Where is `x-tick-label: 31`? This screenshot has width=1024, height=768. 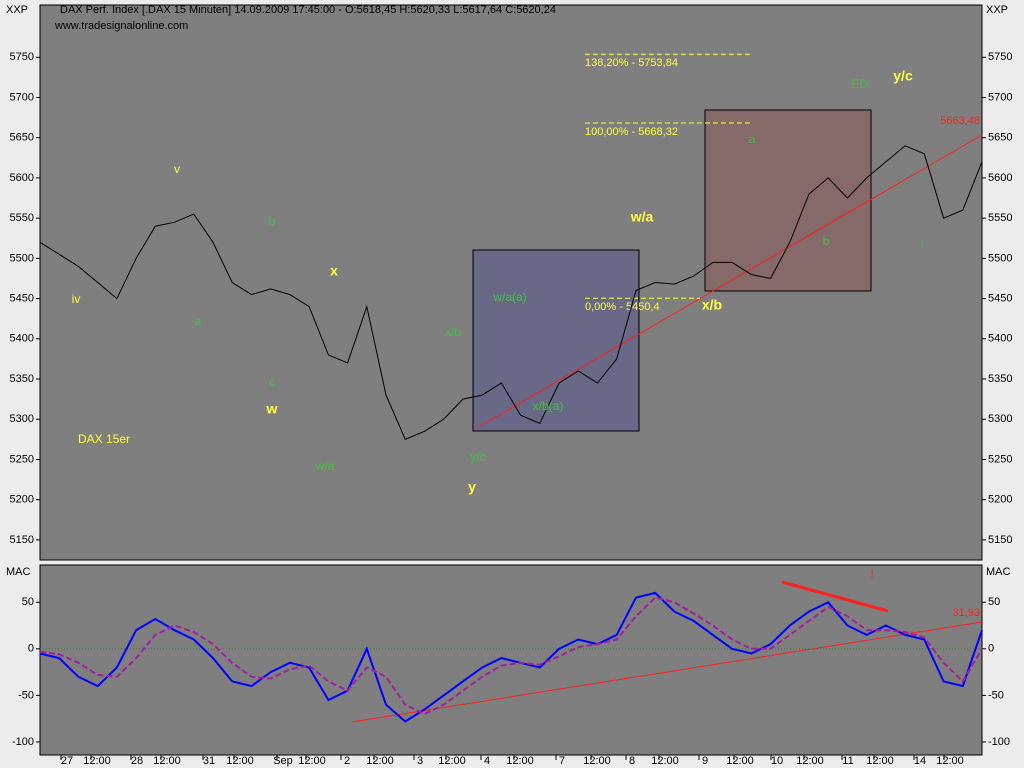 x-tick-label: 31 is located at coordinates (209, 761).